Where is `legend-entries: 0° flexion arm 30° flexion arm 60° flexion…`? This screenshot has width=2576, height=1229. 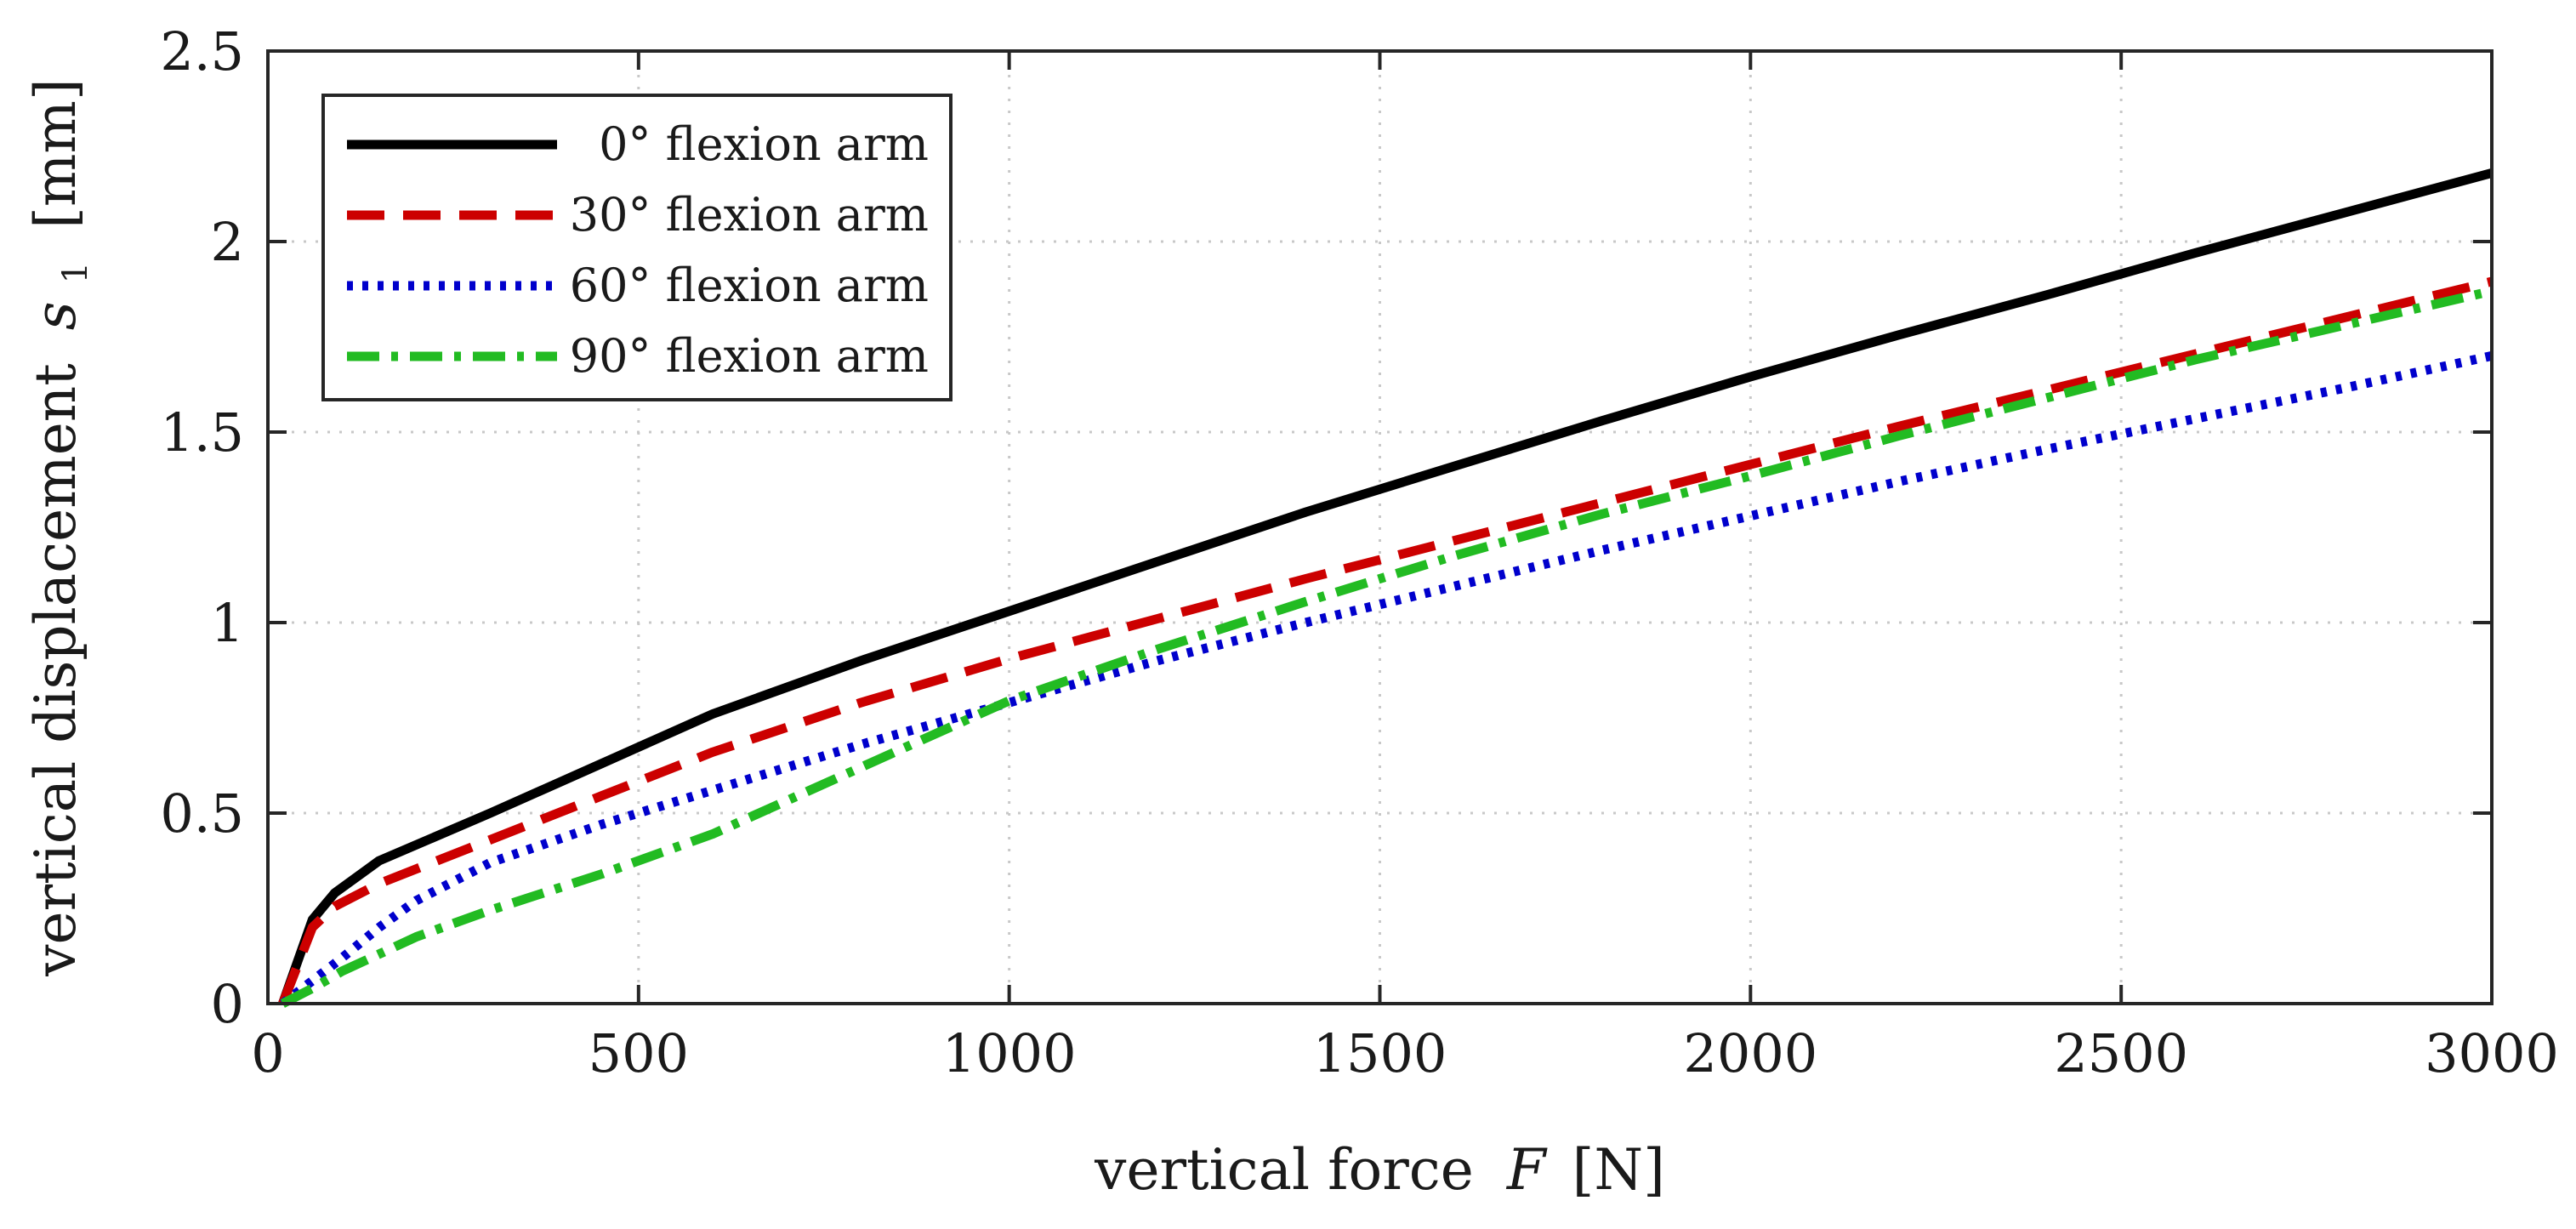
legend-entries: 0° flexion arm 30° flexion arm 60° flexion… is located at coordinates (638, 250).